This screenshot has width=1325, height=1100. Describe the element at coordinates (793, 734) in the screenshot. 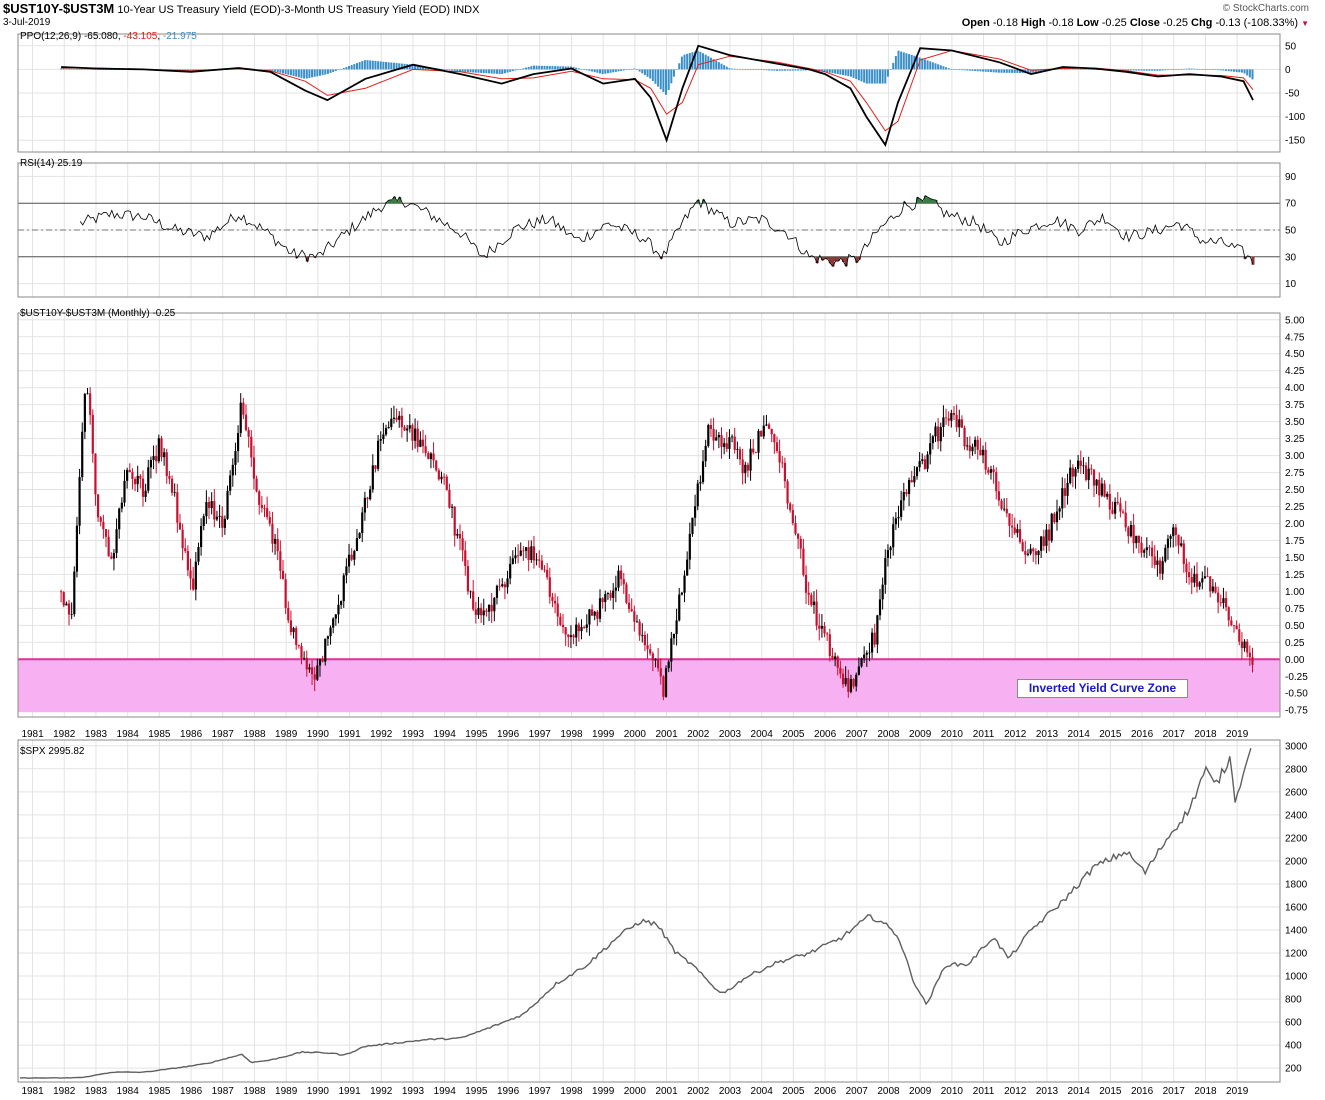

I see `x-tick-label: 2005` at that location.